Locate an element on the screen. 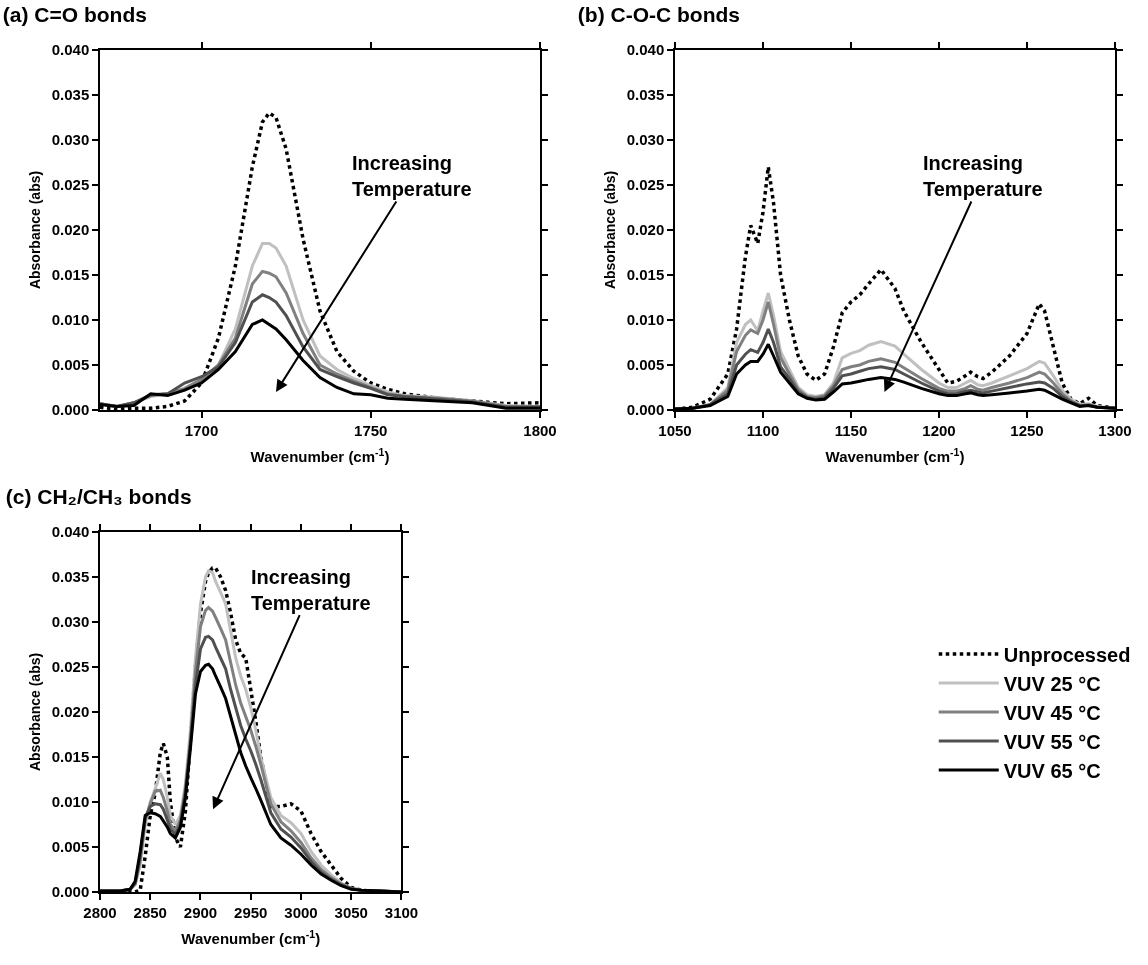  x-tick-label: 1250 is located at coordinates (1027, 430).